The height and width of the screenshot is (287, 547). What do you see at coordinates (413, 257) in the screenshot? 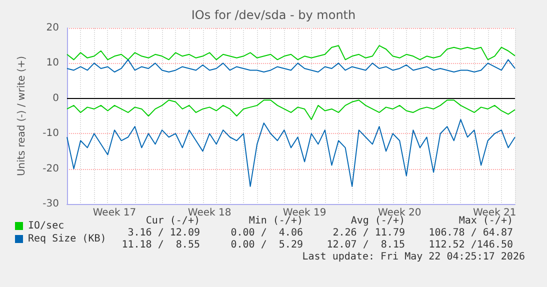
I see `text: Last update: Fri May 22 04:25:17 2026` at bounding box center [413, 257].